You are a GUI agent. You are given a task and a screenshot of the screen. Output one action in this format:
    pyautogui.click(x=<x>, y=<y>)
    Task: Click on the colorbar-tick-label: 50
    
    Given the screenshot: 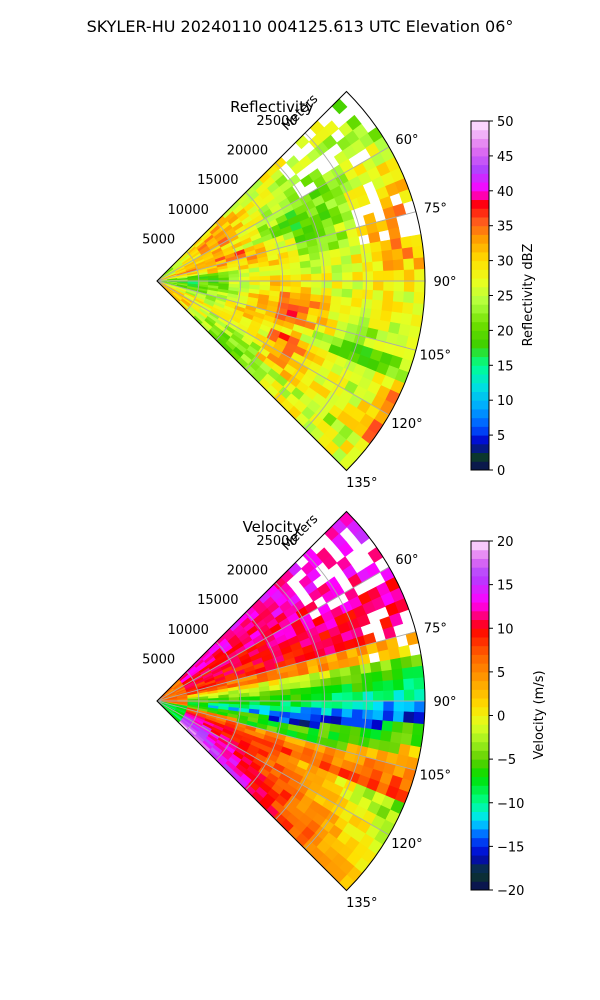 What is the action you would take?
    pyautogui.click(x=505, y=122)
    